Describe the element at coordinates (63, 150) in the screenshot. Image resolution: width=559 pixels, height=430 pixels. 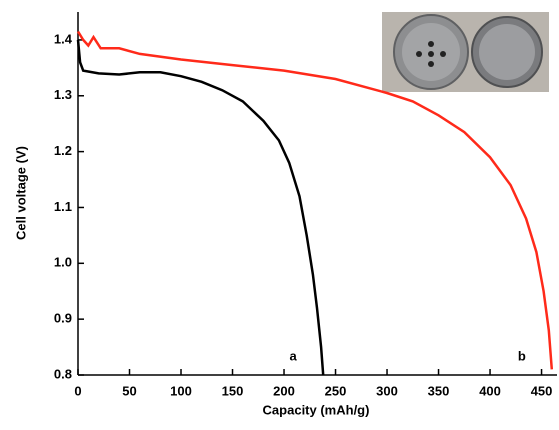
I see `y-tick-label: 1.2` at that location.